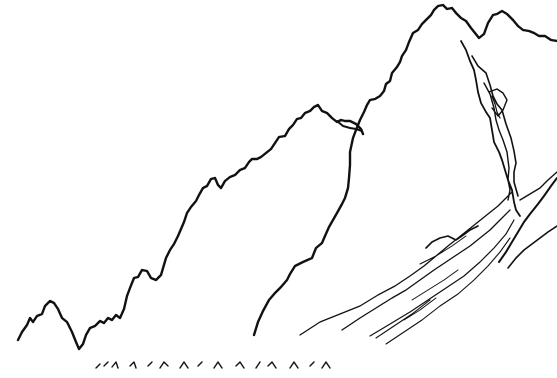  I want to click on notch-ridge, so click(349, 126).